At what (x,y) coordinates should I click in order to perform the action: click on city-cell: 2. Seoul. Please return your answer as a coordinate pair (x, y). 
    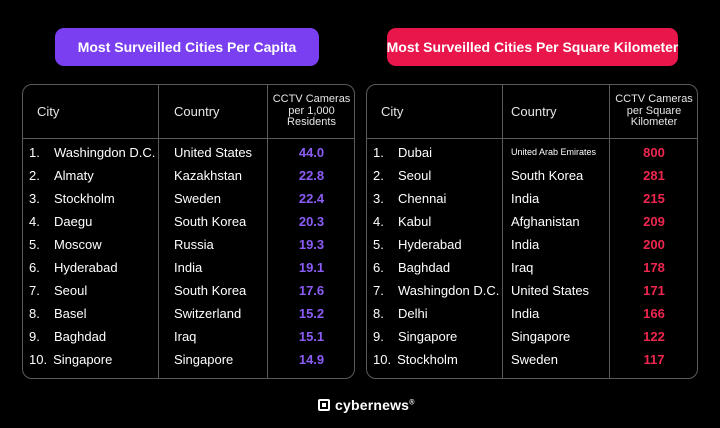
    Looking at the image, I should click on (402, 175).